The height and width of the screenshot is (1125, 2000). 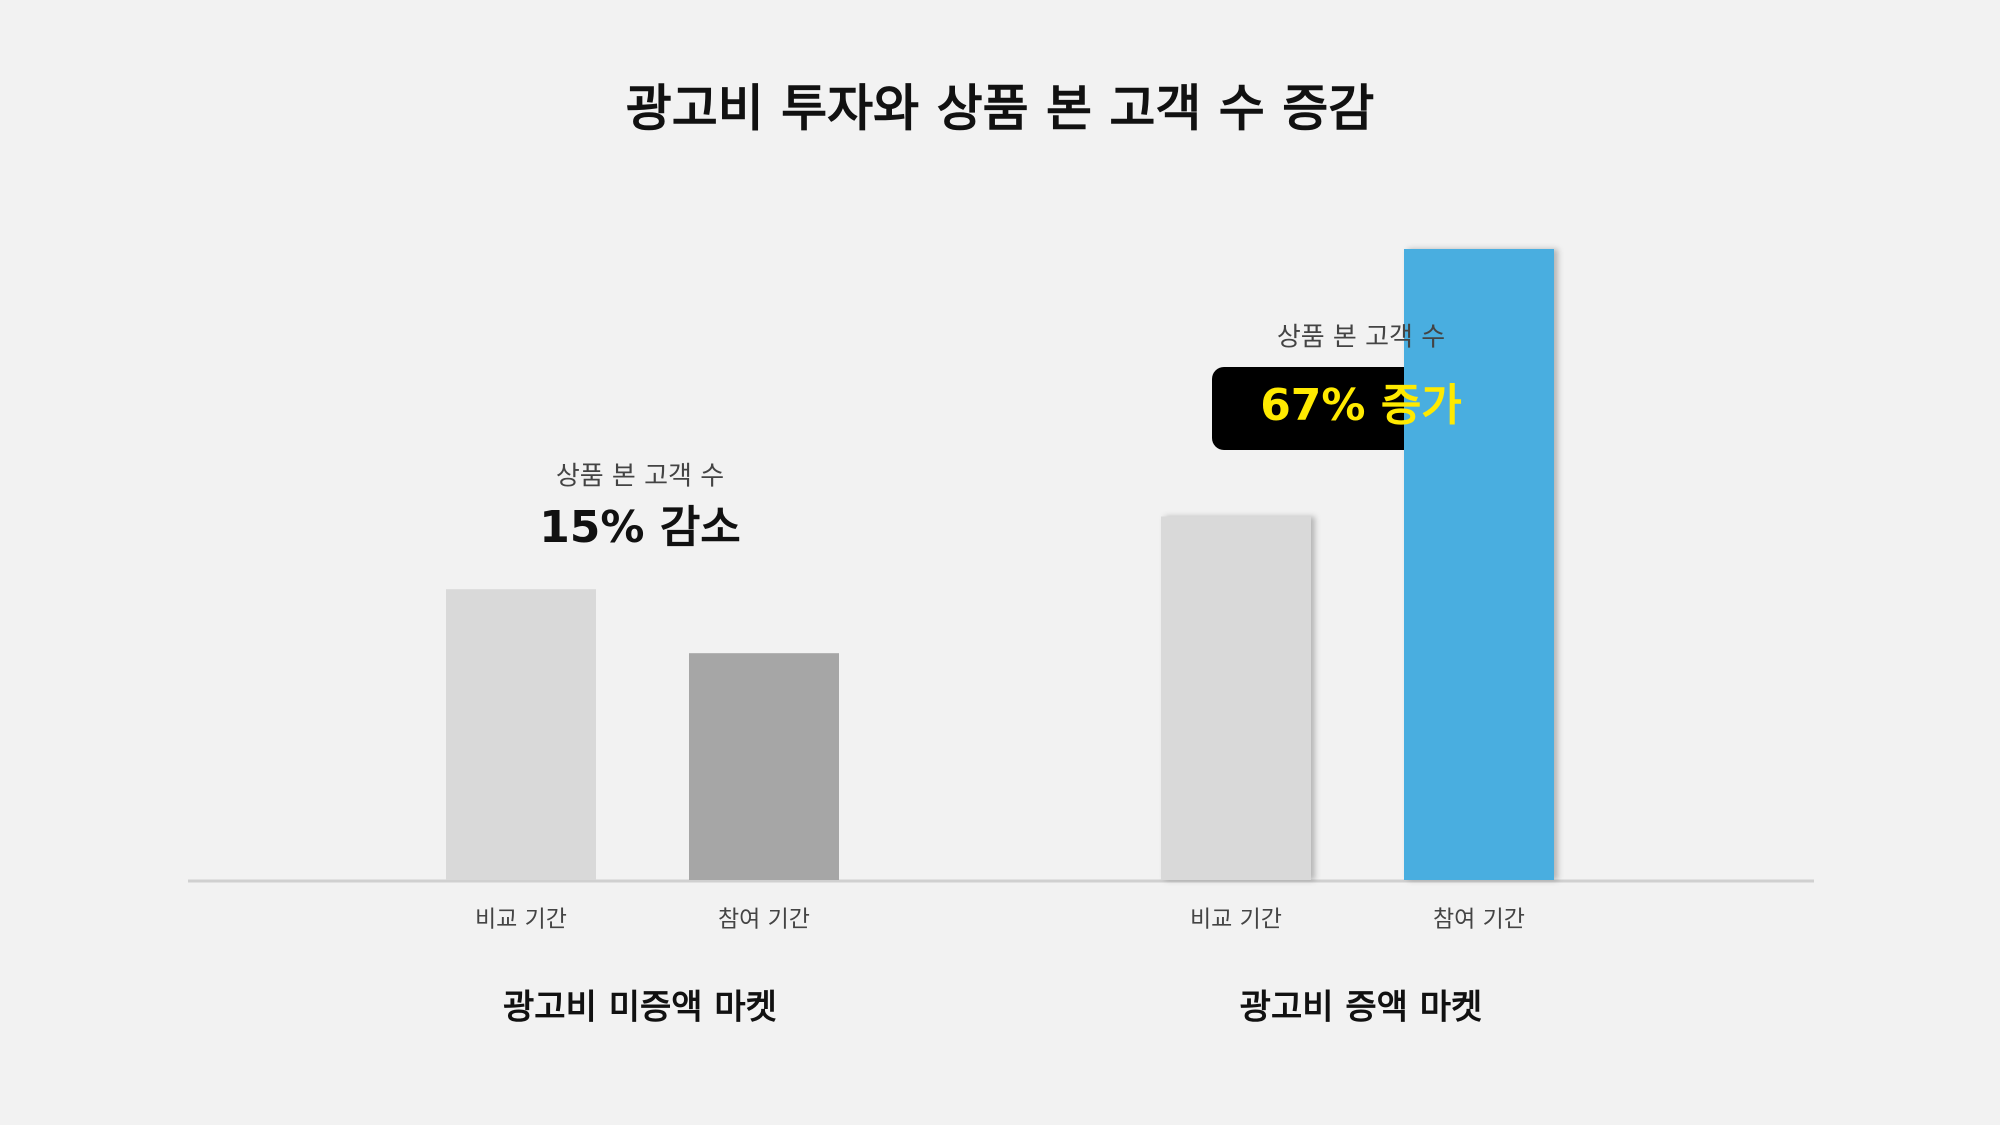 What do you see at coordinates (1361, 405) in the screenshot?
I see `annotation-text: 67% 증가` at bounding box center [1361, 405].